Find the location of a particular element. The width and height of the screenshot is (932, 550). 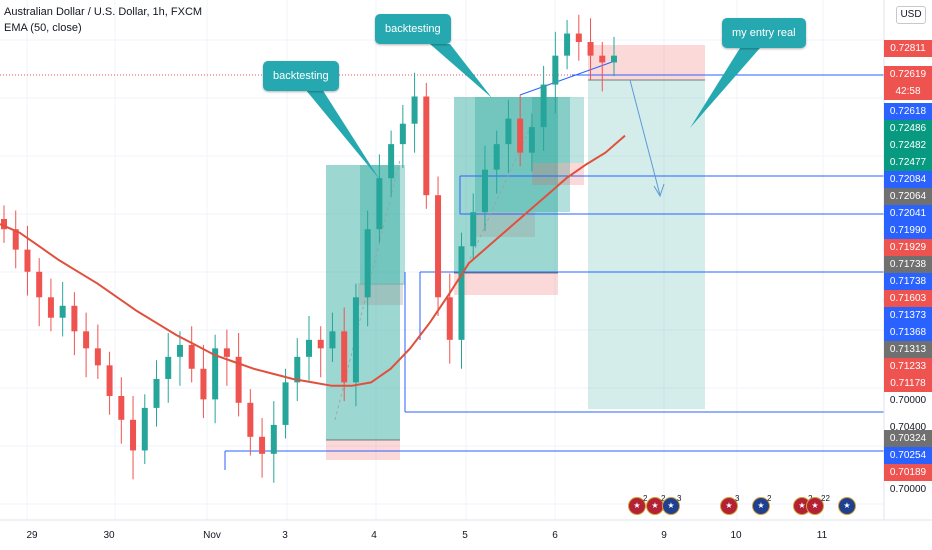

currency-selector: USD is located at coordinates (911, 15).